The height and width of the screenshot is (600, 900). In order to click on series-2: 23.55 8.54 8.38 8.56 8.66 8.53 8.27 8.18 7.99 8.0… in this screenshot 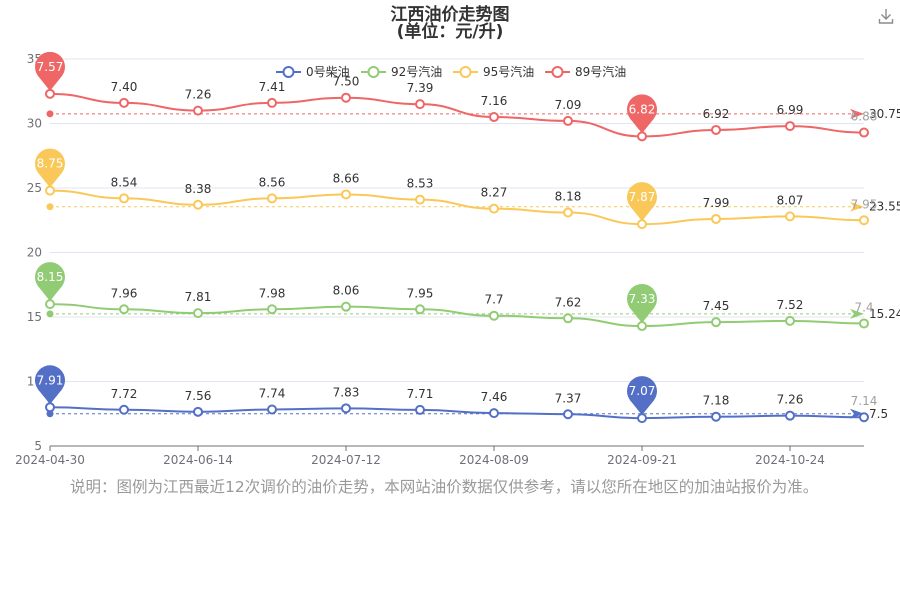, I will do `click(467, 189)`.